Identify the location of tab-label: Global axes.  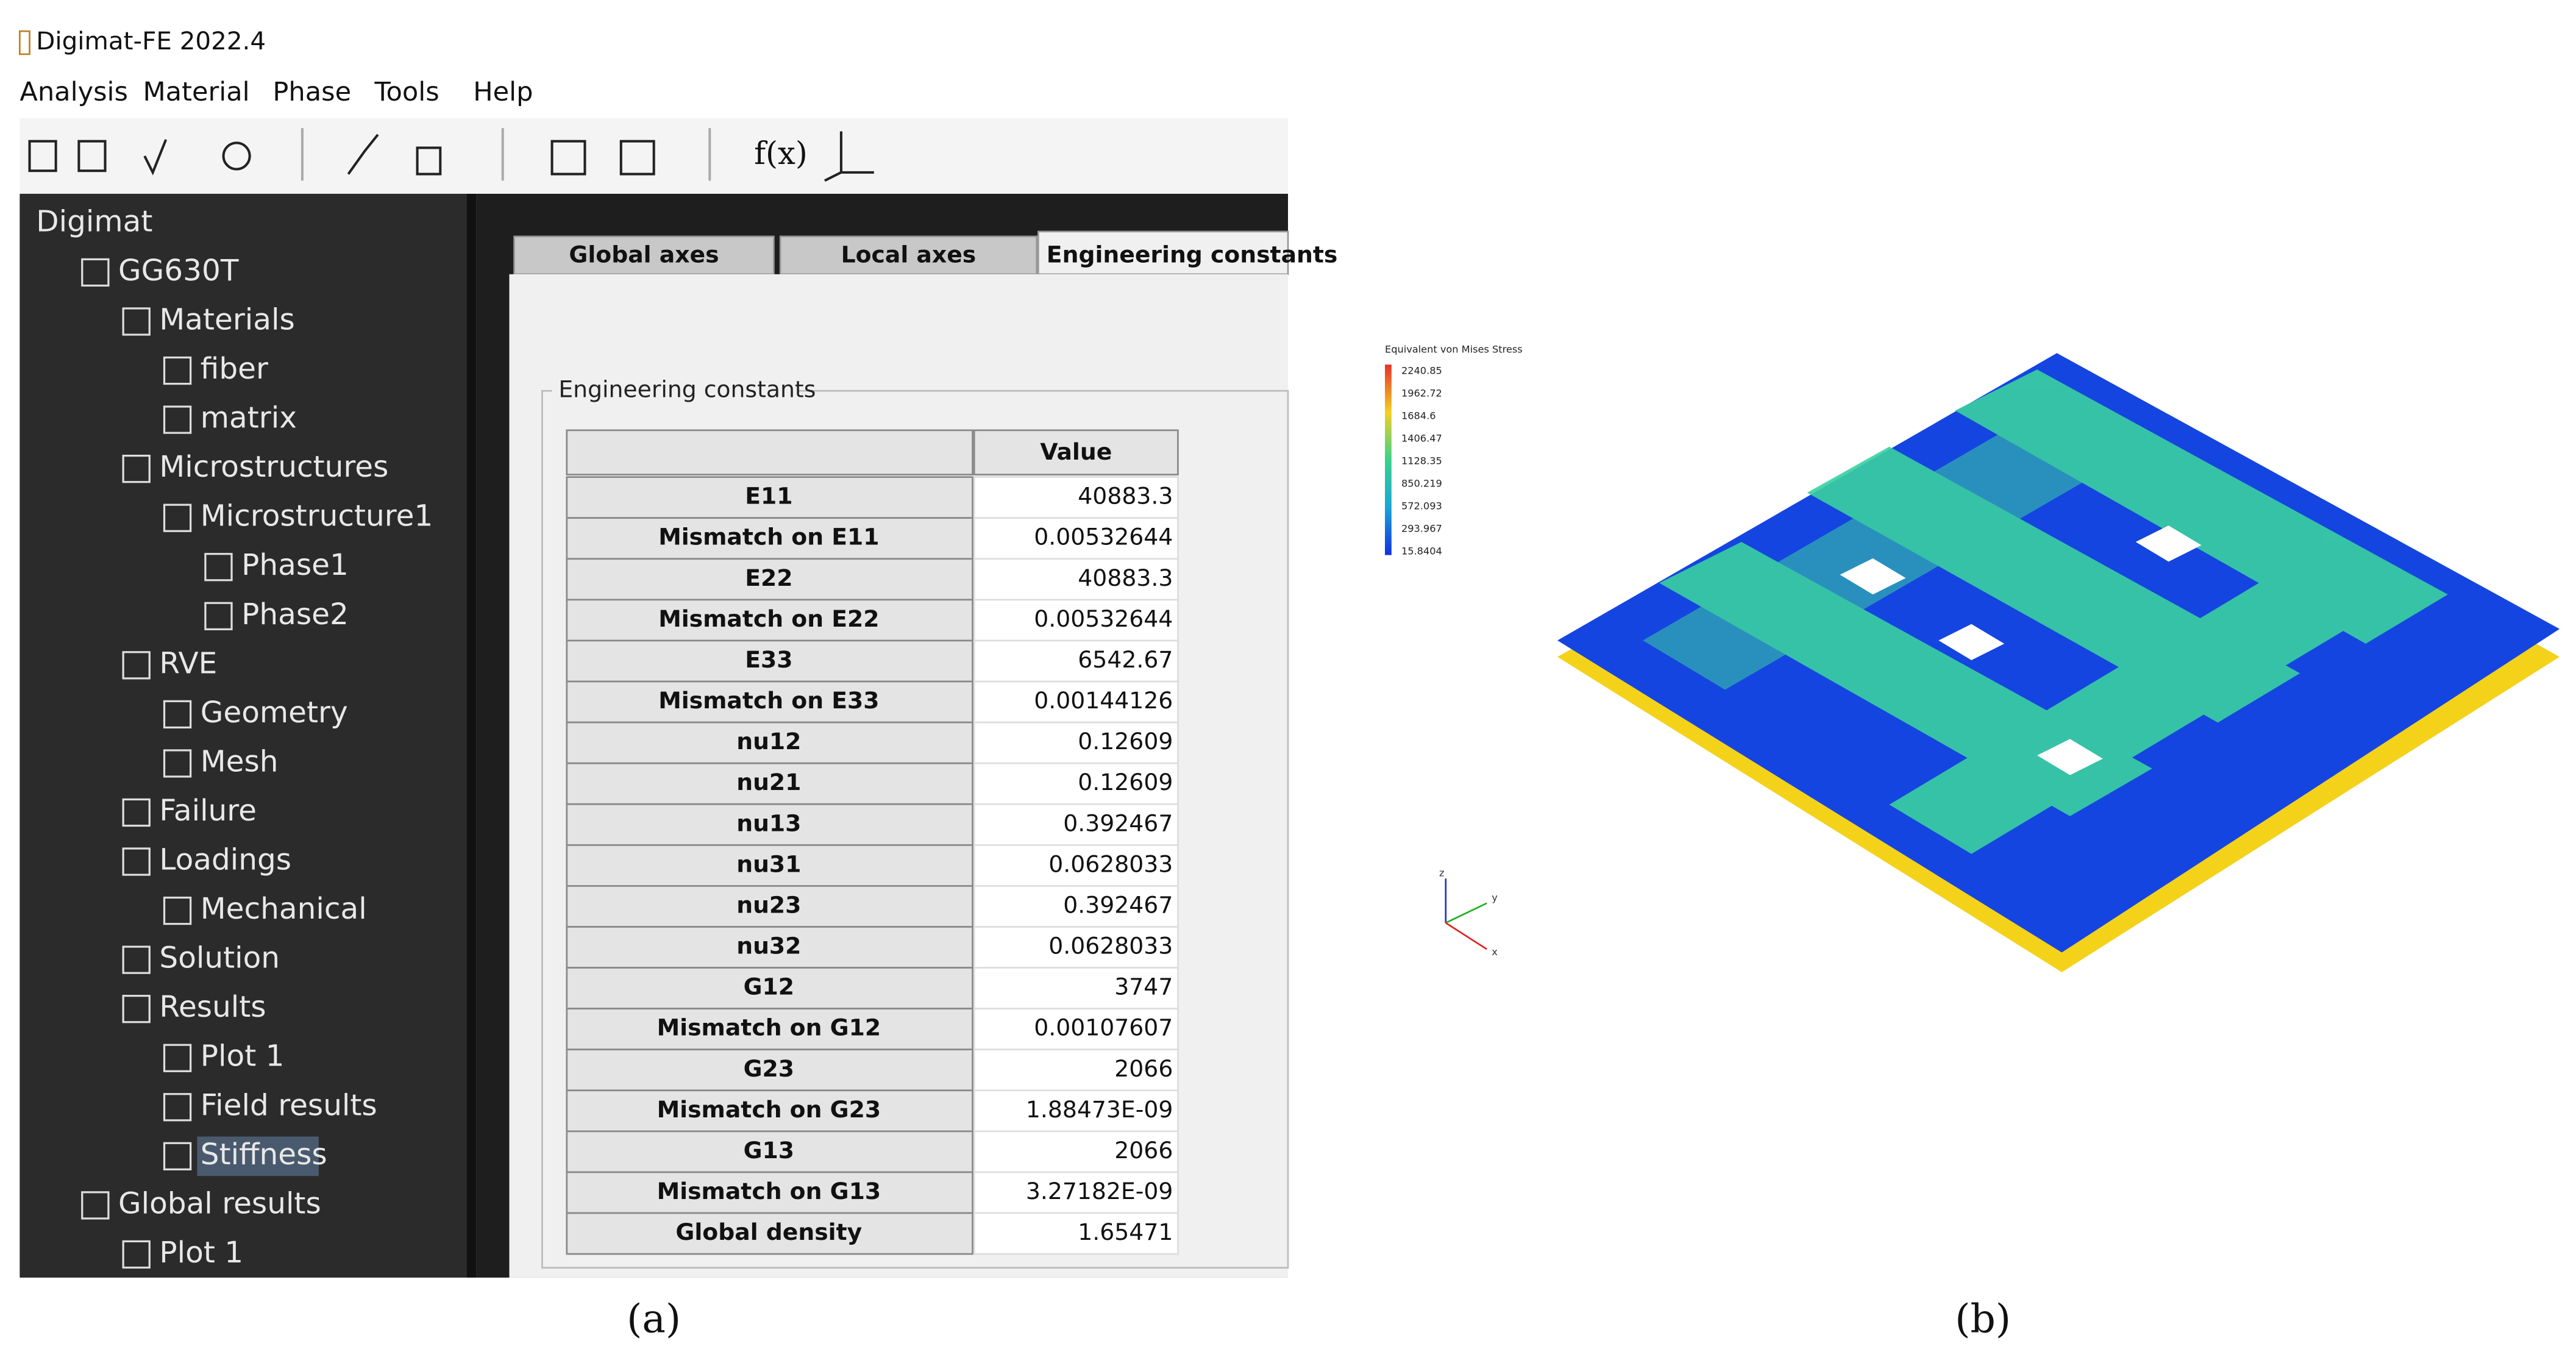
(644, 254).